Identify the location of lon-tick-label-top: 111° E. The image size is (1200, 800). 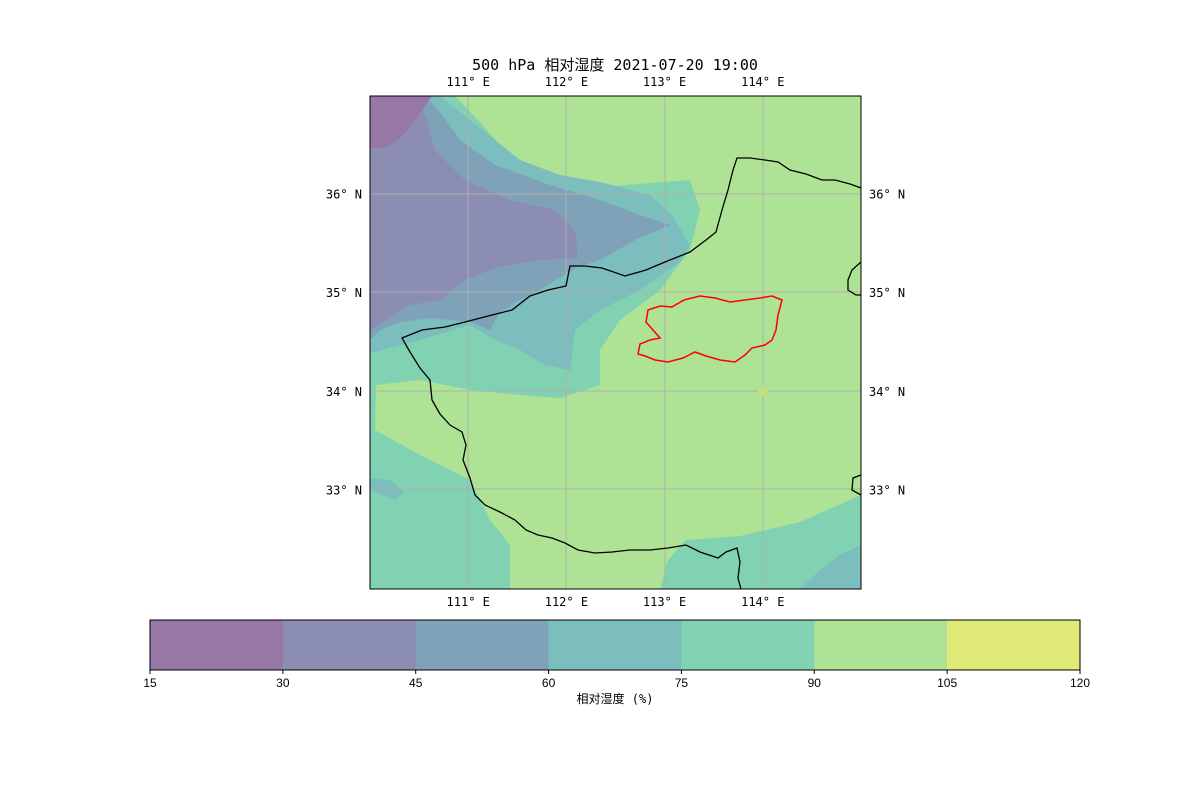
(468, 82).